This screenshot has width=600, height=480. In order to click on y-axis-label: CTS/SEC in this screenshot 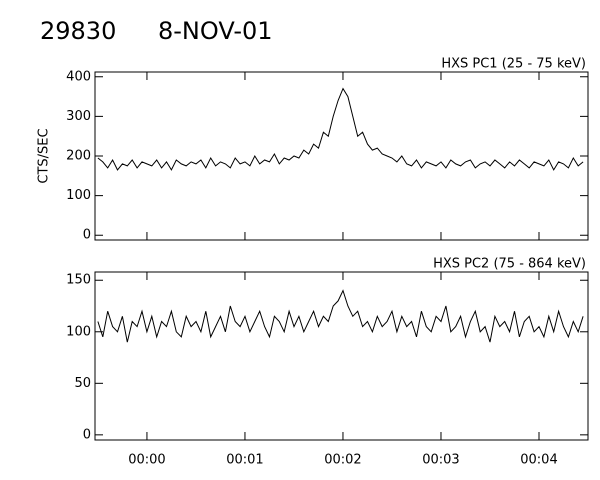, I will do `click(44, 155)`.